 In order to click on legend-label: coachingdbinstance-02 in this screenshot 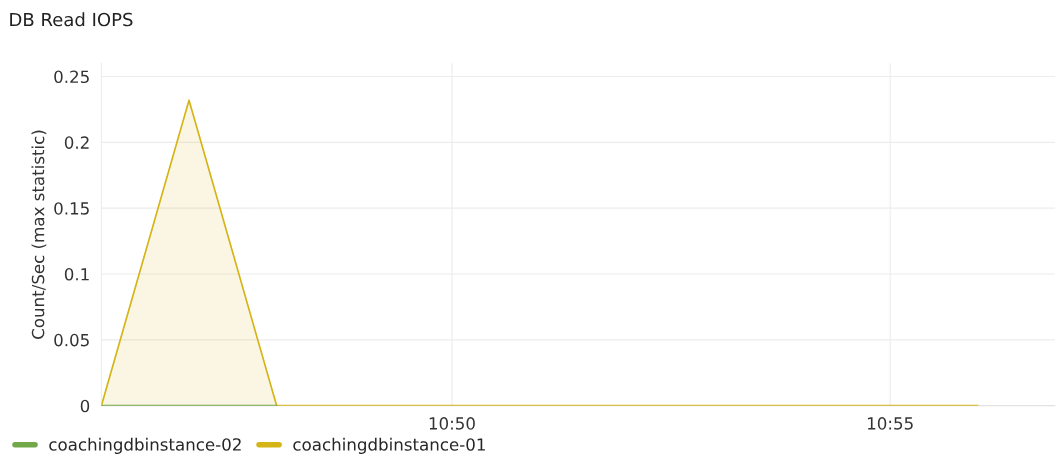, I will do `click(145, 445)`.